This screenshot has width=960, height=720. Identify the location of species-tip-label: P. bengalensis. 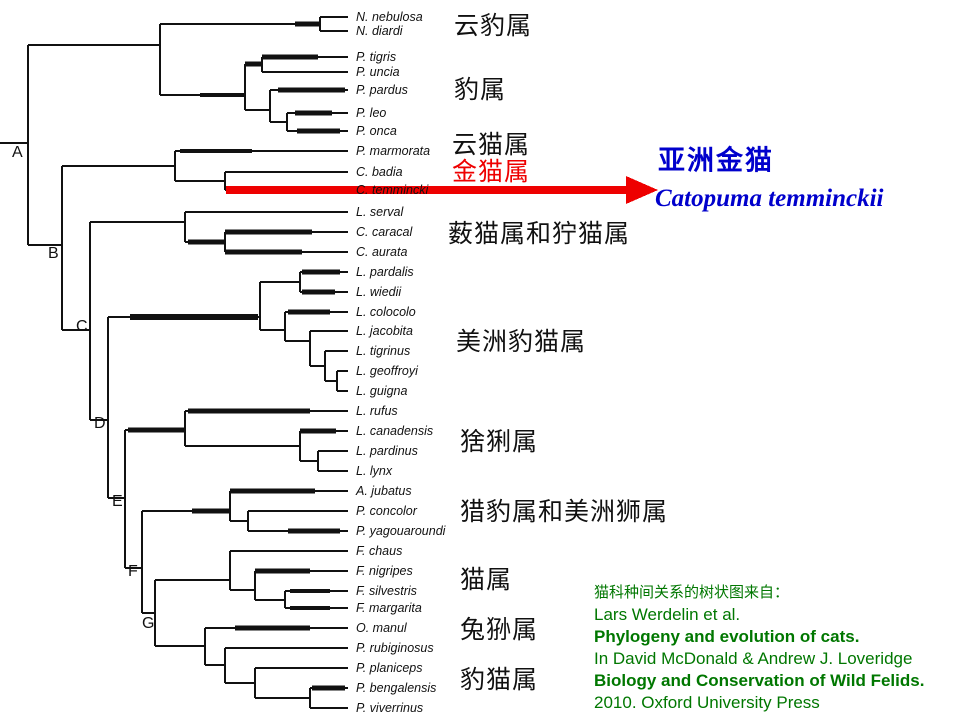
(396, 688).